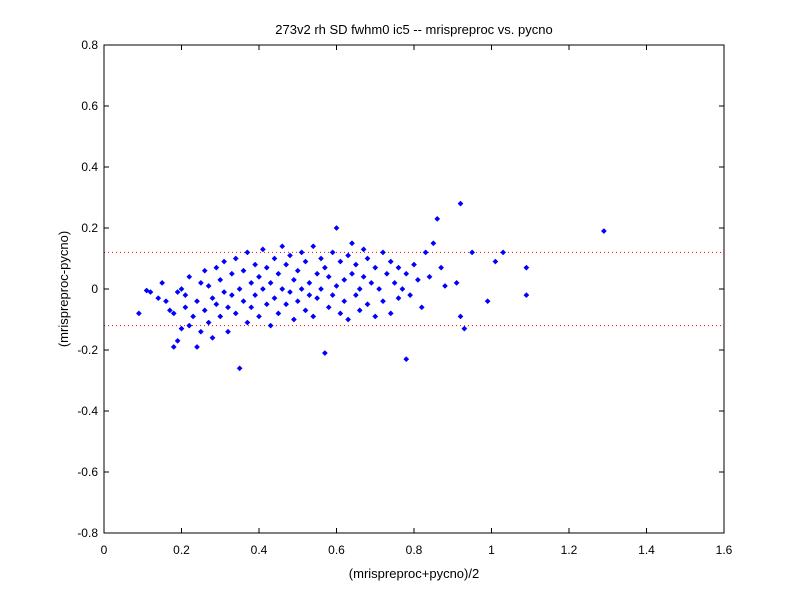  I want to click on y-axis-label: (mrispreproc-pycno), so click(63, 289).